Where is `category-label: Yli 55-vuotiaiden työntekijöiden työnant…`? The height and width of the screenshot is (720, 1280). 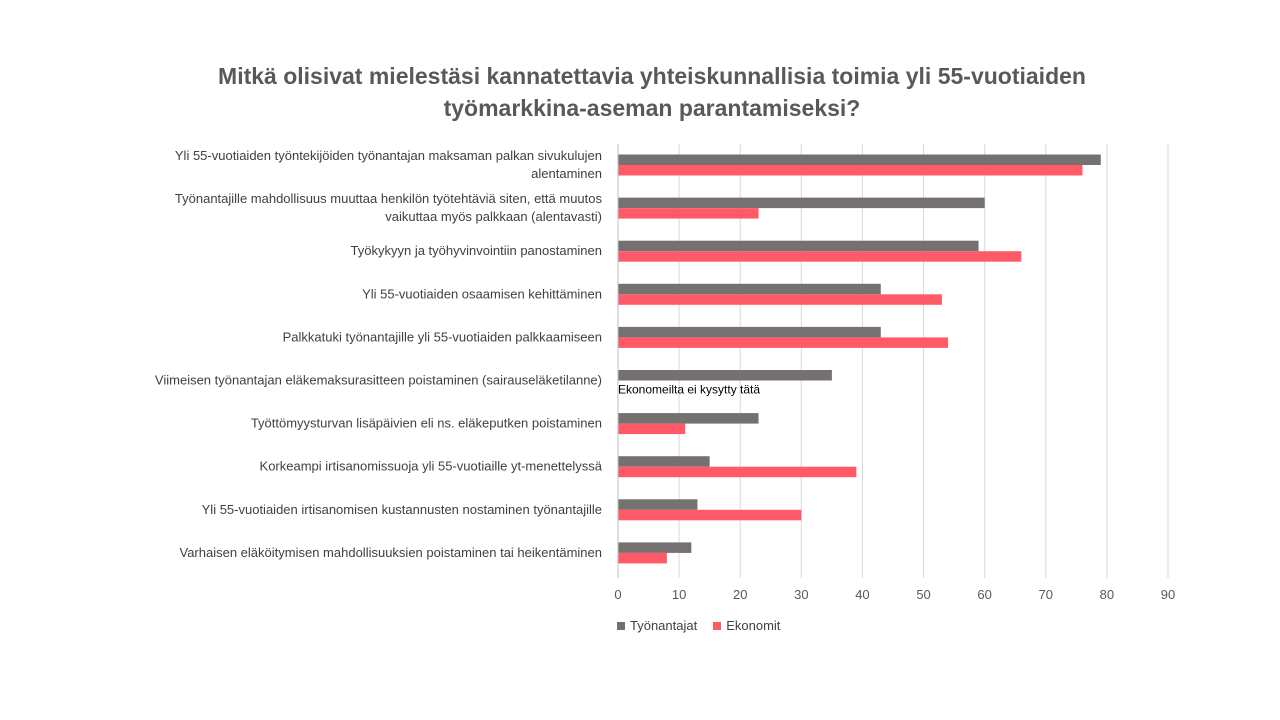 category-label: Yli 55-vuotiaiden työntekijöiden työnant… is located at coordinates (388, 164).